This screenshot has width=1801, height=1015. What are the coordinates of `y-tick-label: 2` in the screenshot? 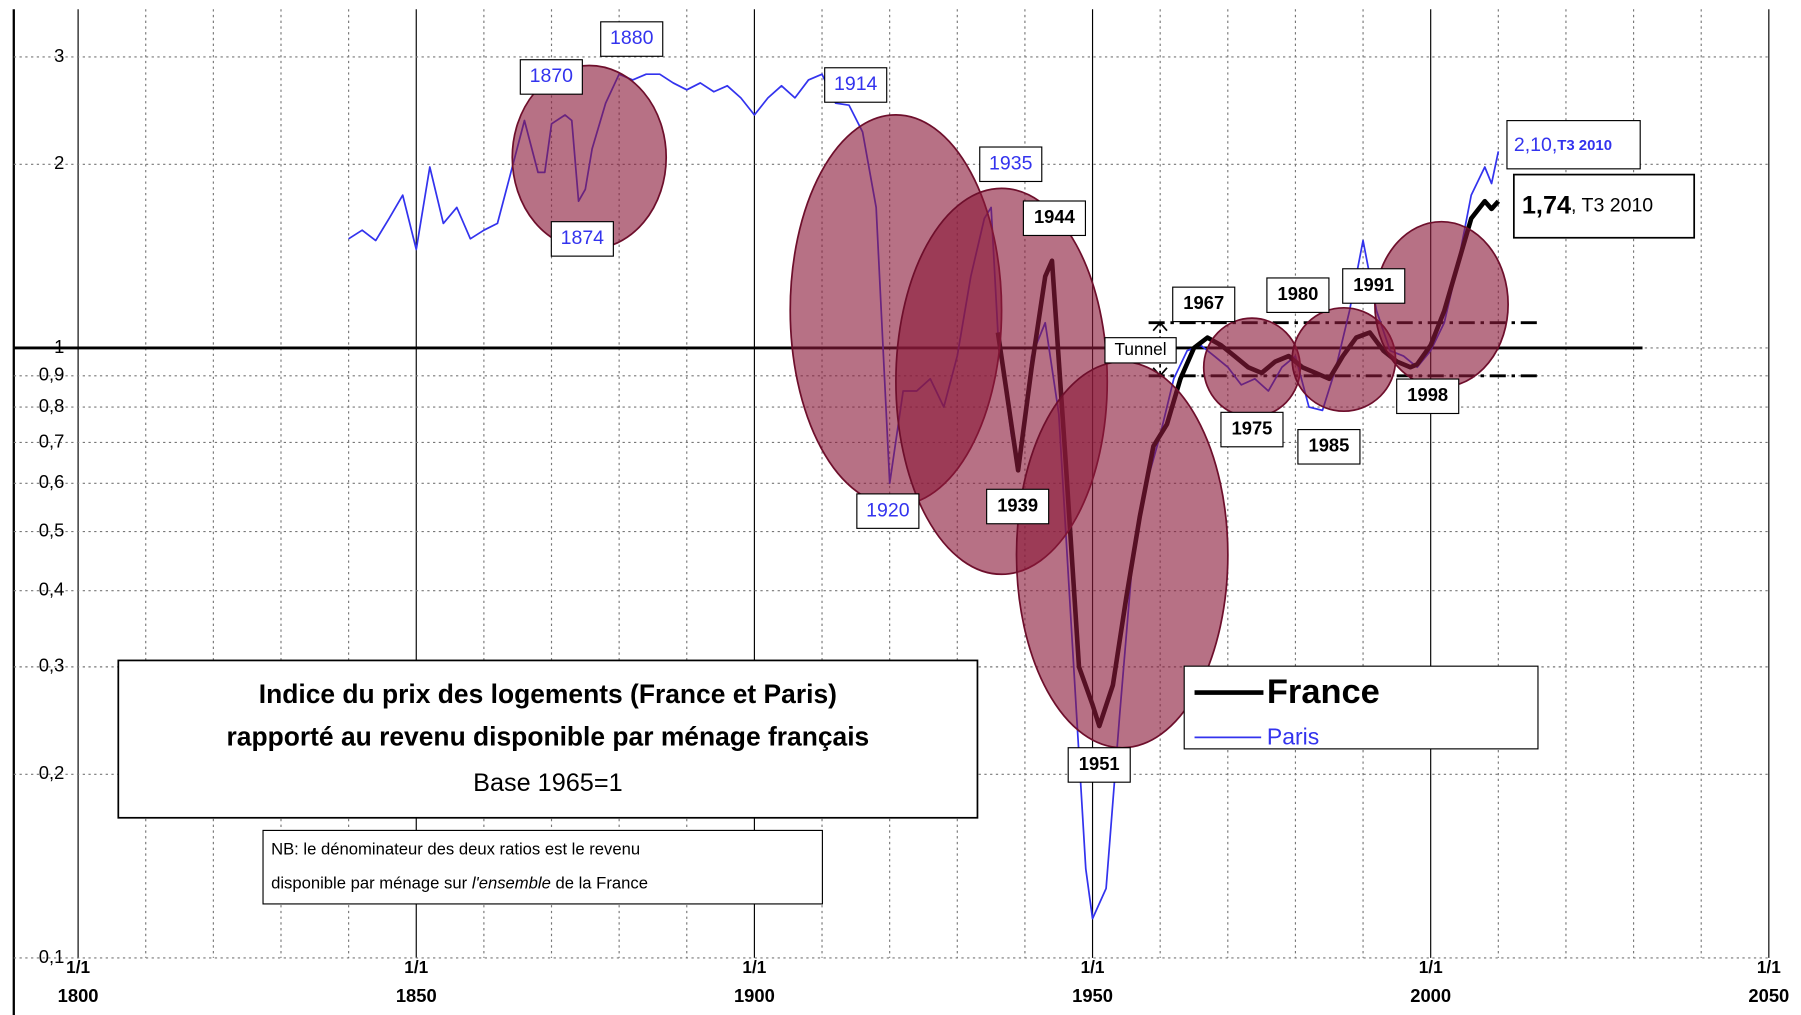 It's located at (59, 162).